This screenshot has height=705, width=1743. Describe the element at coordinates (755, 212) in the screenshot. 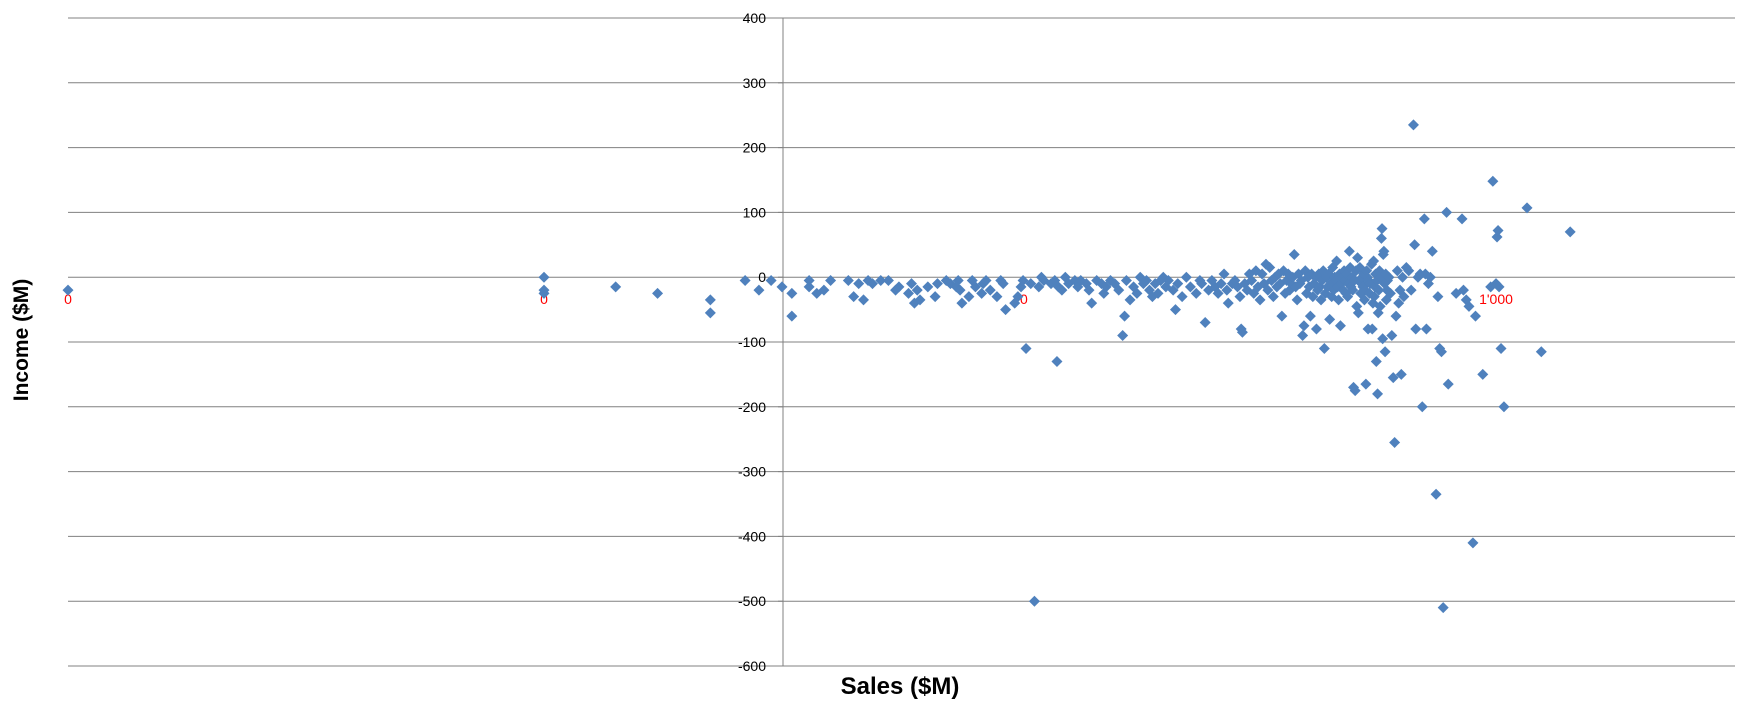

I see `y-tick-label: 100` at that location.